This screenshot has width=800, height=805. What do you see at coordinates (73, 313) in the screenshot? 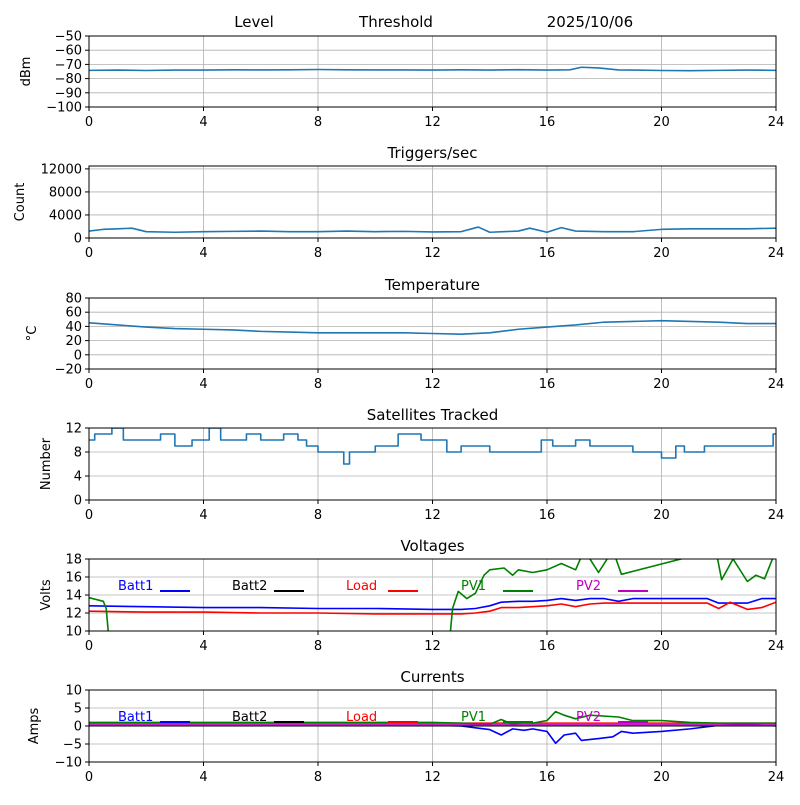
I see `y-tick-label: 60` at bounding box center [73, 313].